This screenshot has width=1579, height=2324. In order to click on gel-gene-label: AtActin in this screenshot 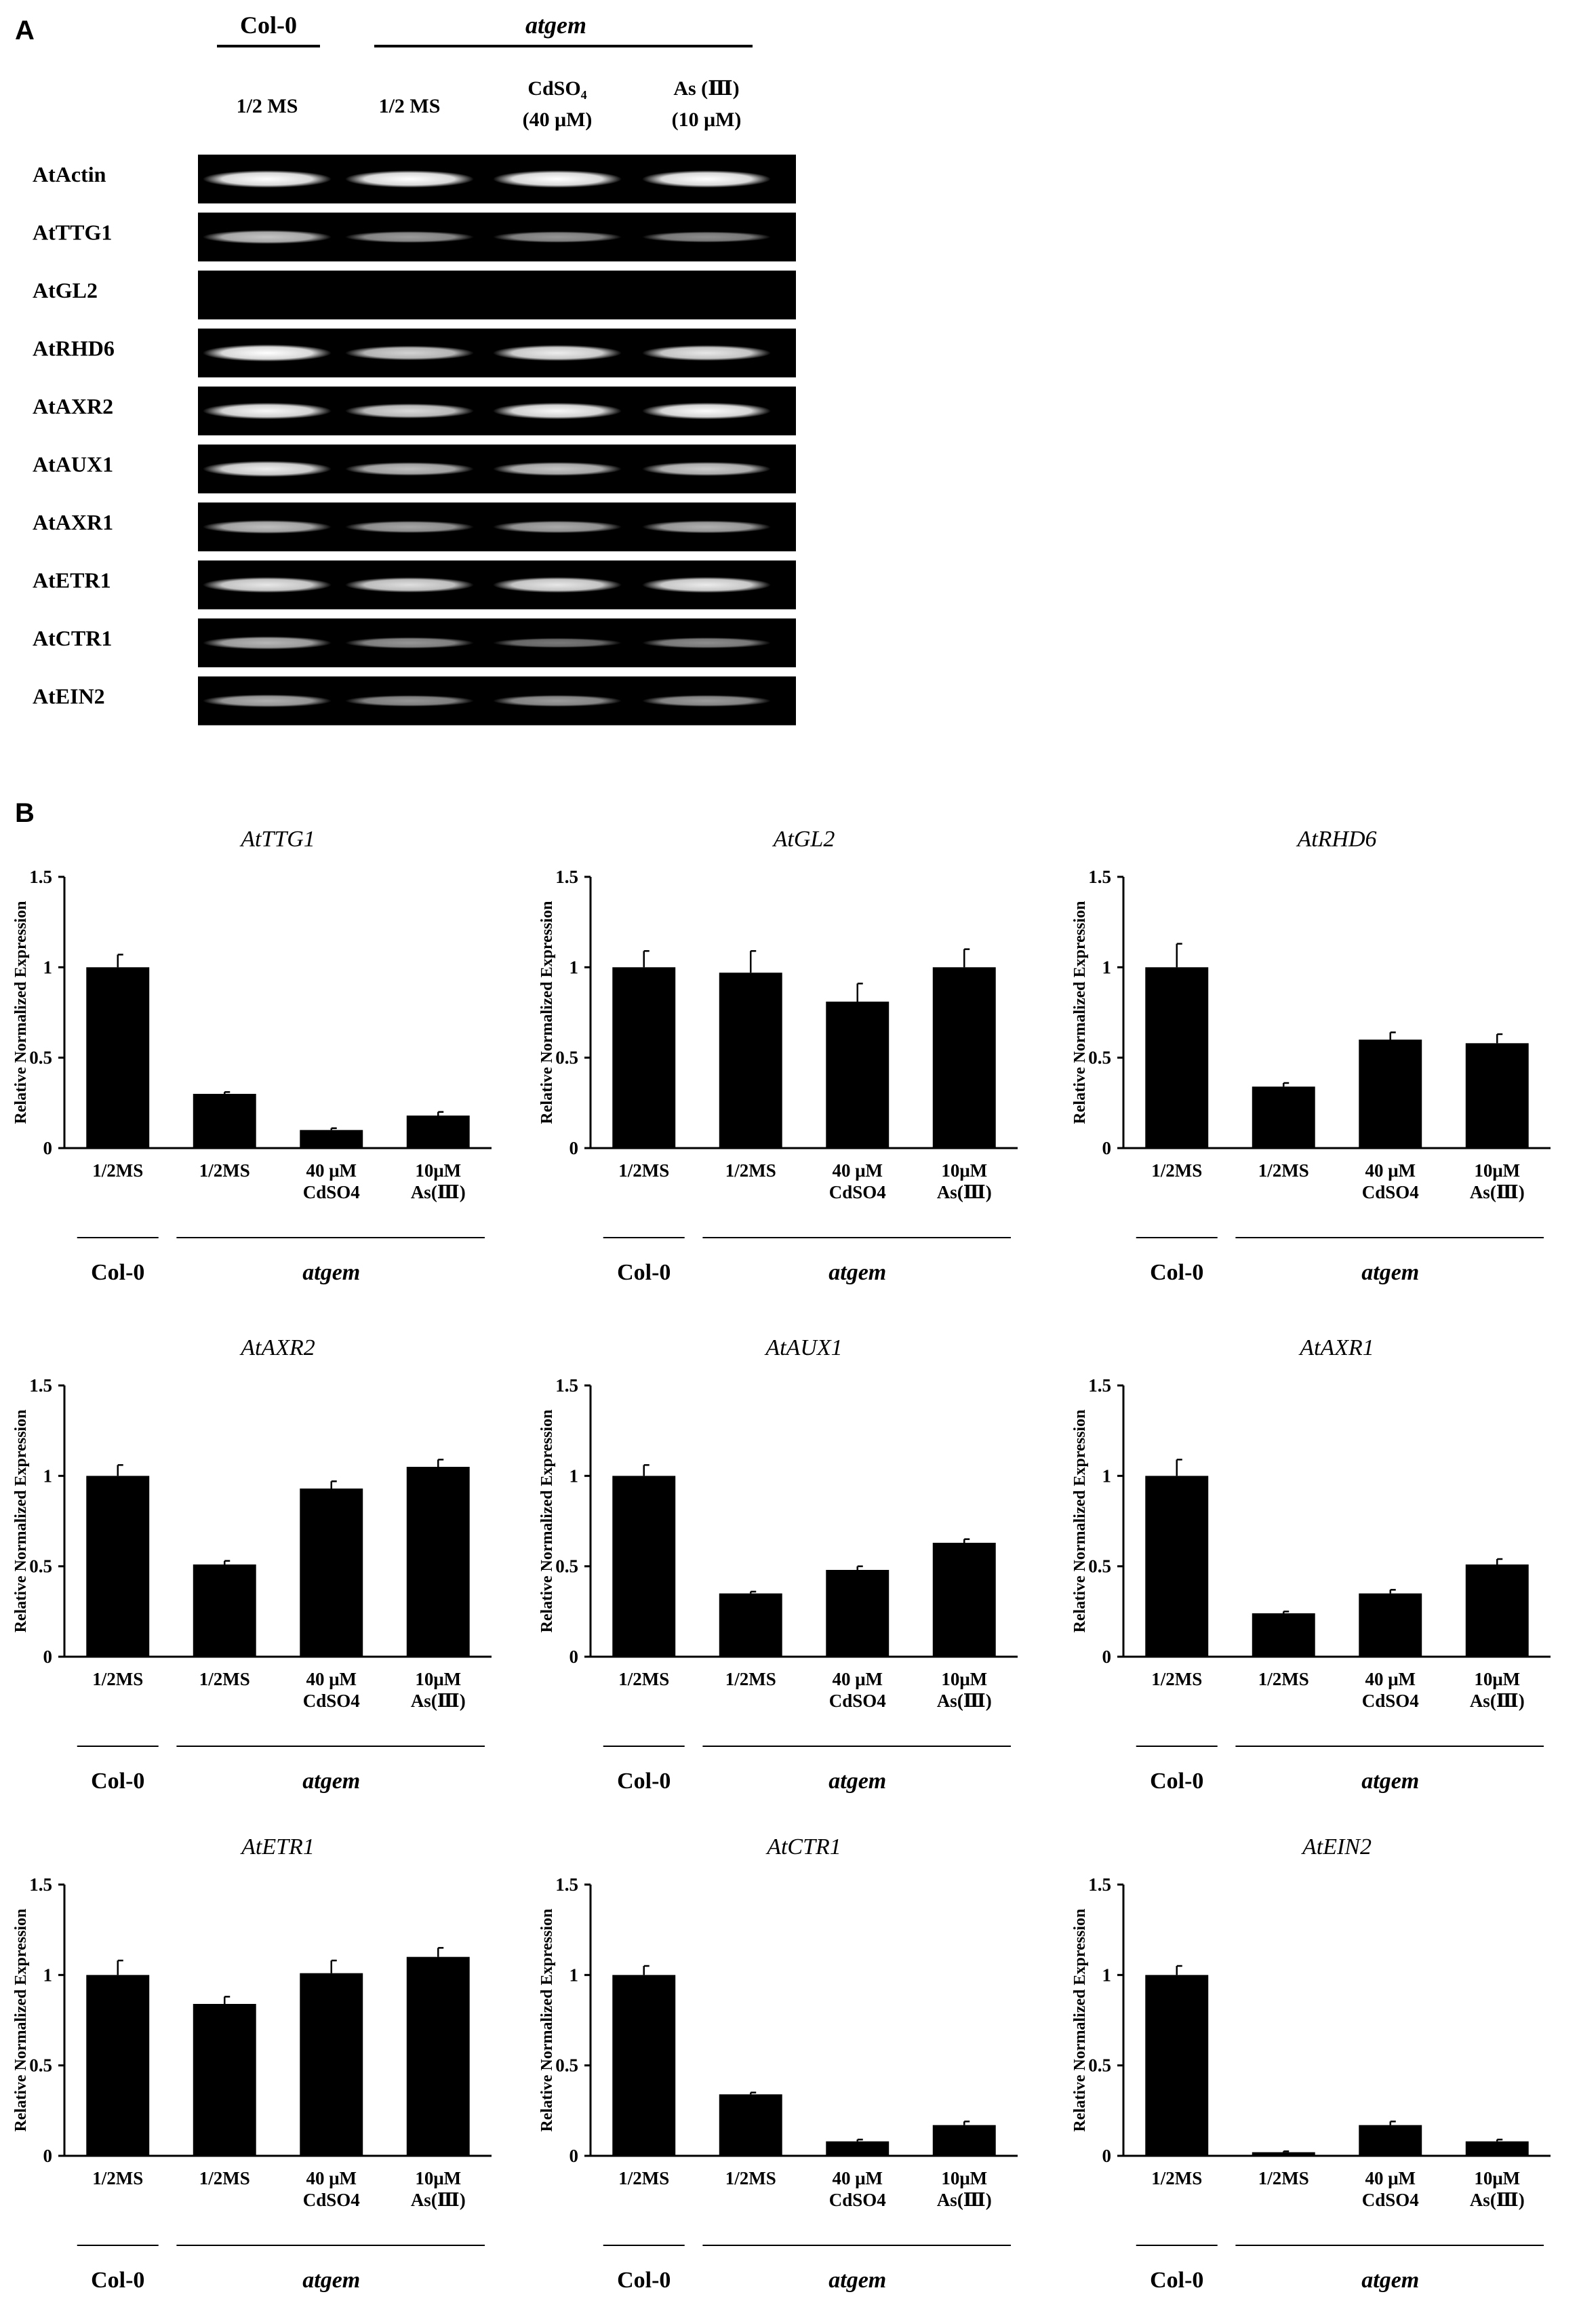, I will do `click(69, 174)`.